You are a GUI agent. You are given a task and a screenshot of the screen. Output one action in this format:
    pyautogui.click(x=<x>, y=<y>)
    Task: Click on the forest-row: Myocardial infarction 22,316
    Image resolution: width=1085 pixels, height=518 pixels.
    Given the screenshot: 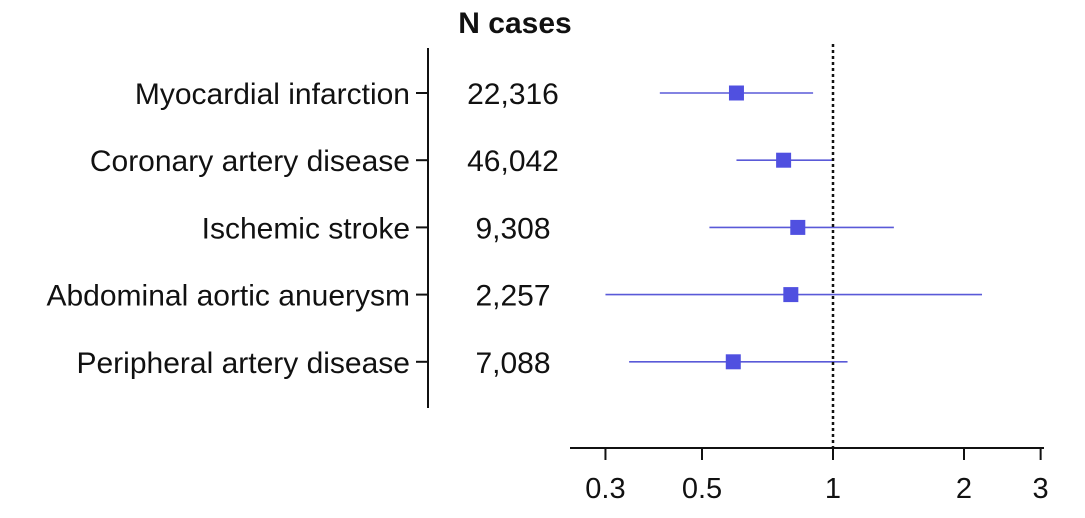 What is the action you would take?
    pyautogui.click(x=474, y=94)
    